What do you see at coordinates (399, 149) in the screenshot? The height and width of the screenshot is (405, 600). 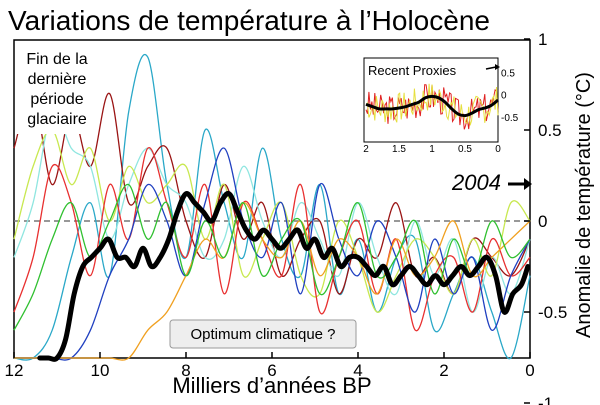 I see `inset-x-tick-label: 1.5` at bounding box center [399, 149].